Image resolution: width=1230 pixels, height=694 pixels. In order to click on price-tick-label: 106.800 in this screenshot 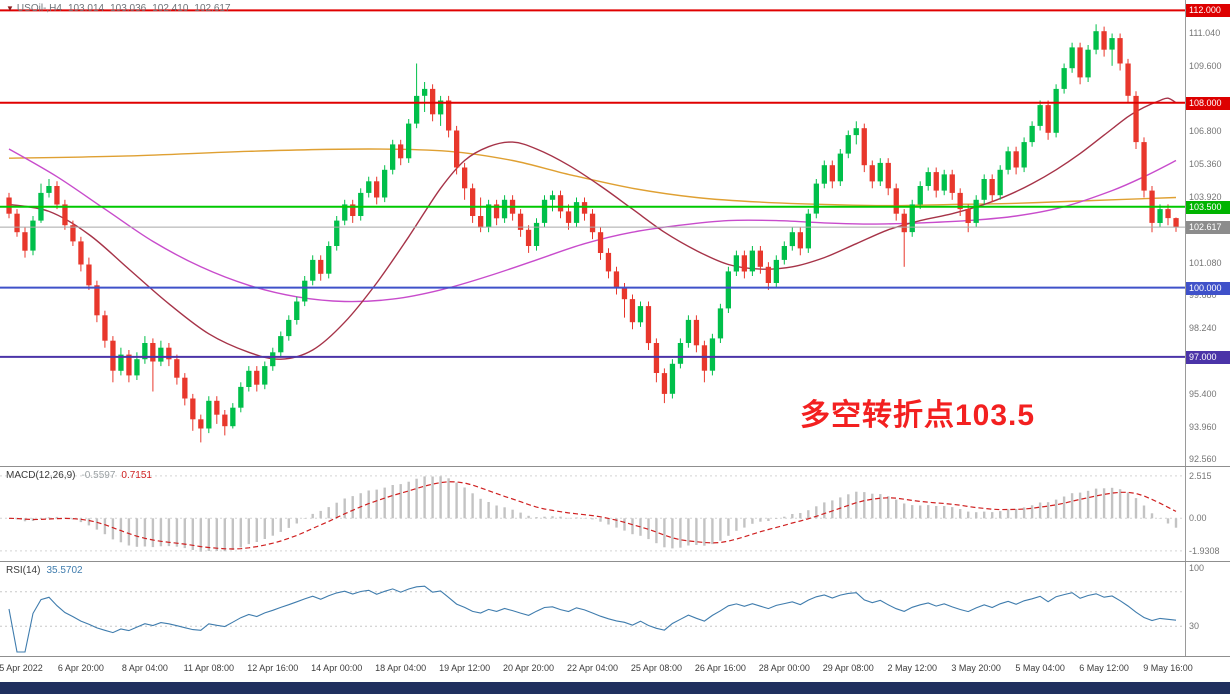, I will do `click(1205, 130)`.